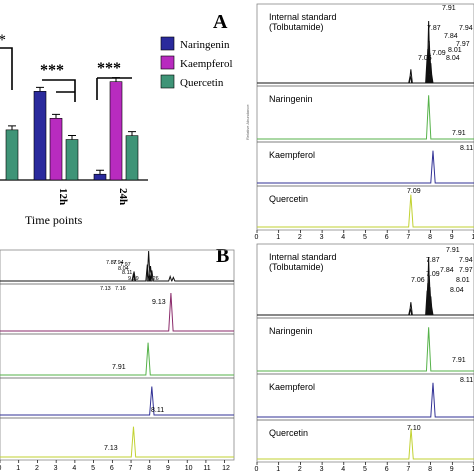 The width and height of the screenshot is (474, 474). I want to click on peak-label: 9.26, so click(153, 279).